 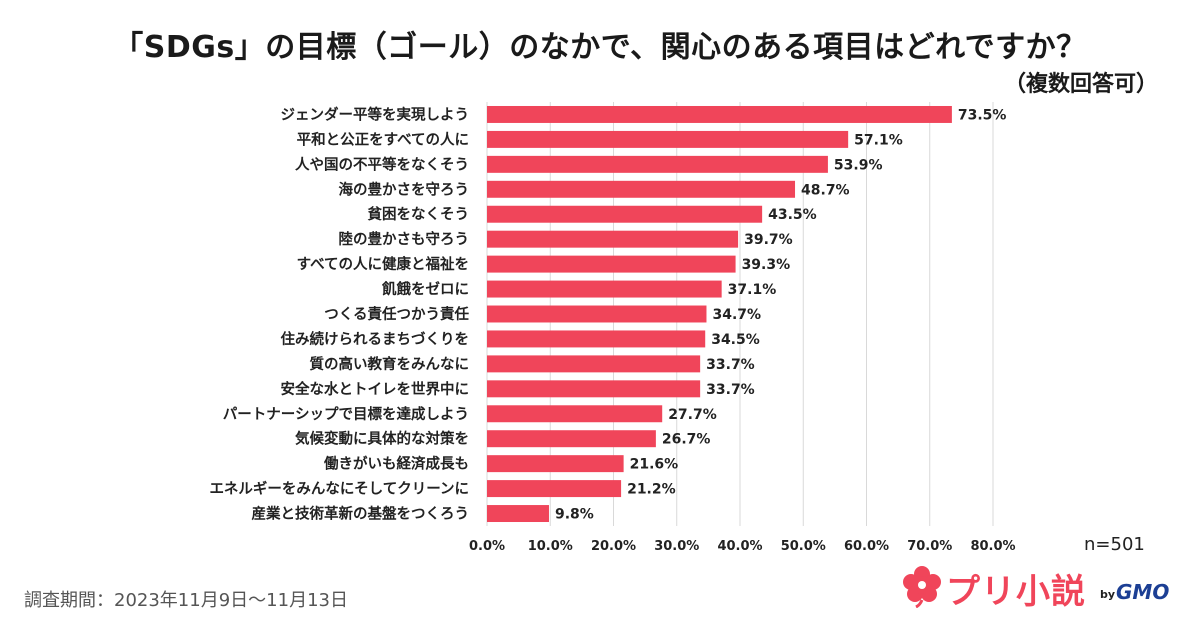 What do you see at coordinates (858, 165) in the screenshot?
I see `value-label: 53.9%` at bounding box center [858, 165].